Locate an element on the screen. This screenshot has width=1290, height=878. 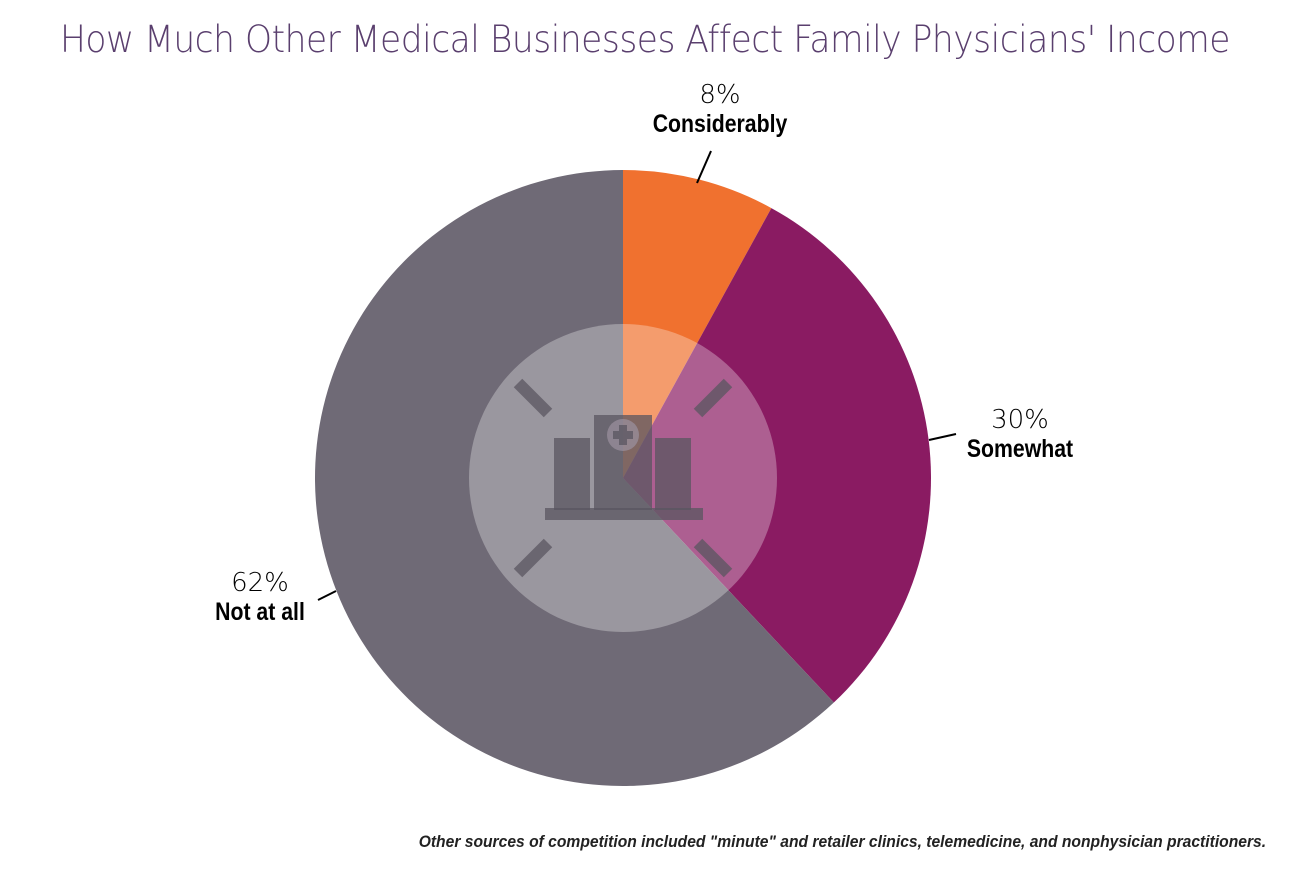
value-label: 62% is located at coordinates (260, 583).